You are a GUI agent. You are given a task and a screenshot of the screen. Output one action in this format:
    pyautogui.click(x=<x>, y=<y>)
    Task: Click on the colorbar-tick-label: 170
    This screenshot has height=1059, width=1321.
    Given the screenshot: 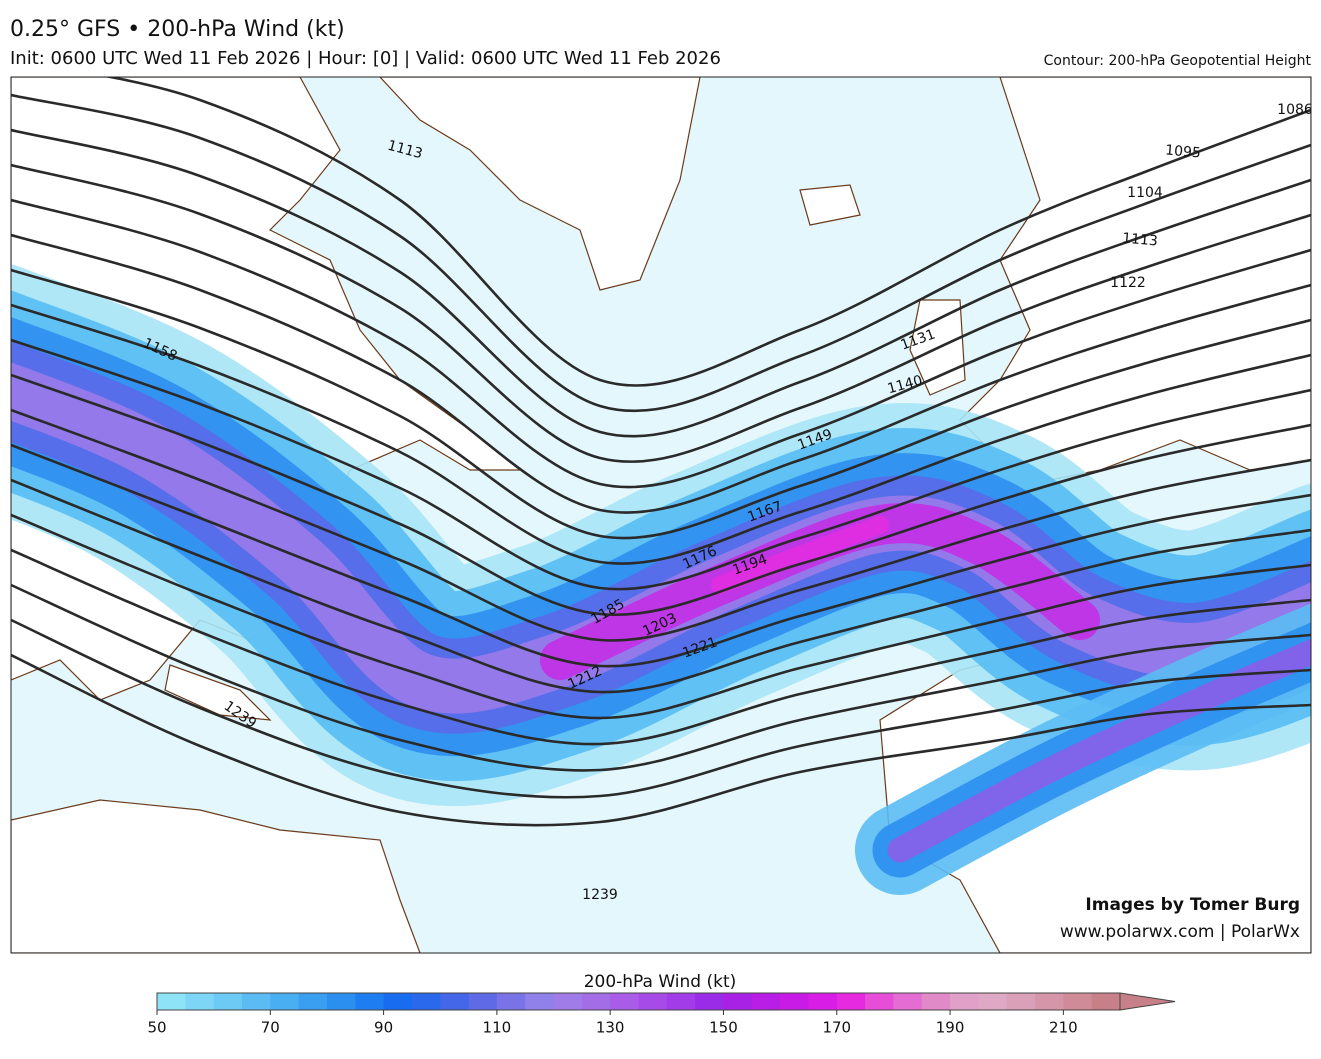 What is the action you would take?
    pyautogui.click(x=836, y=1028)
    